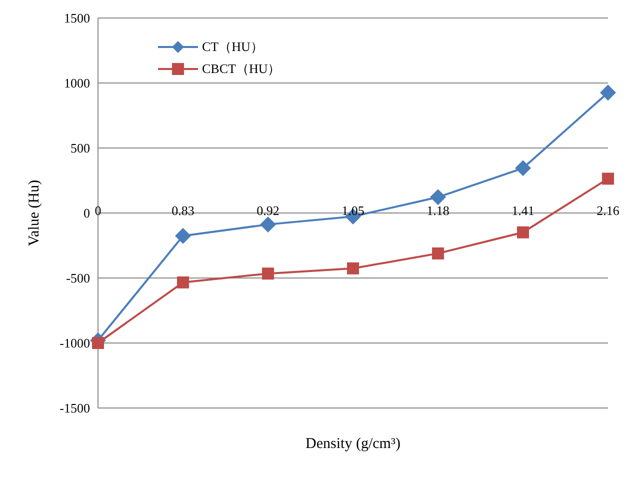 The height and width of the screenshot is (496, 635). What do you see at coordinates (233, 47) in the screenshot?
I see `legend-label: CT（HU）` at bounding box center [233, 47].